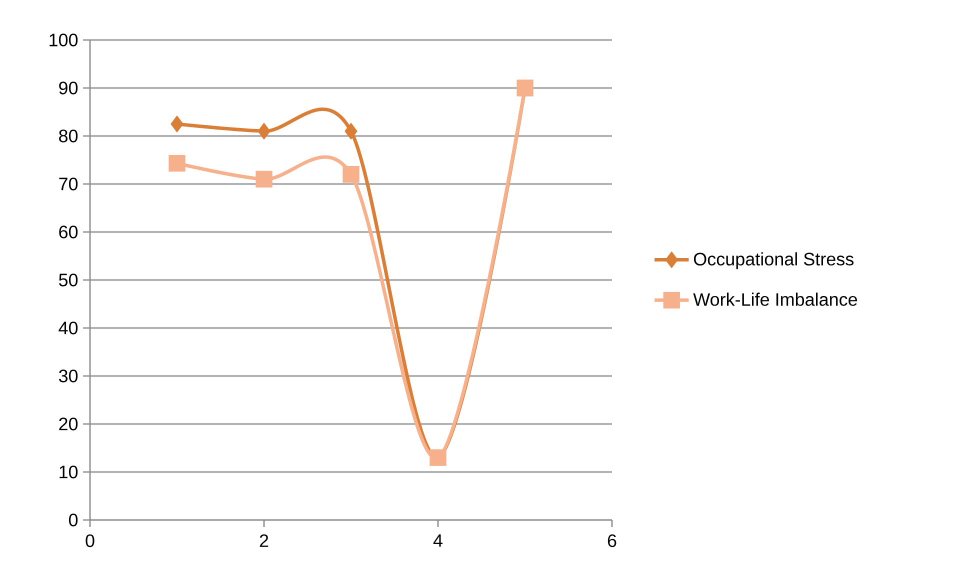 The width and height of the screenshot is (957, 578). What do you see at coordinates (775, 299) in the screenshot?
I see `legend-label: Work-Life Imbalance` at bounding box center [775, 299].